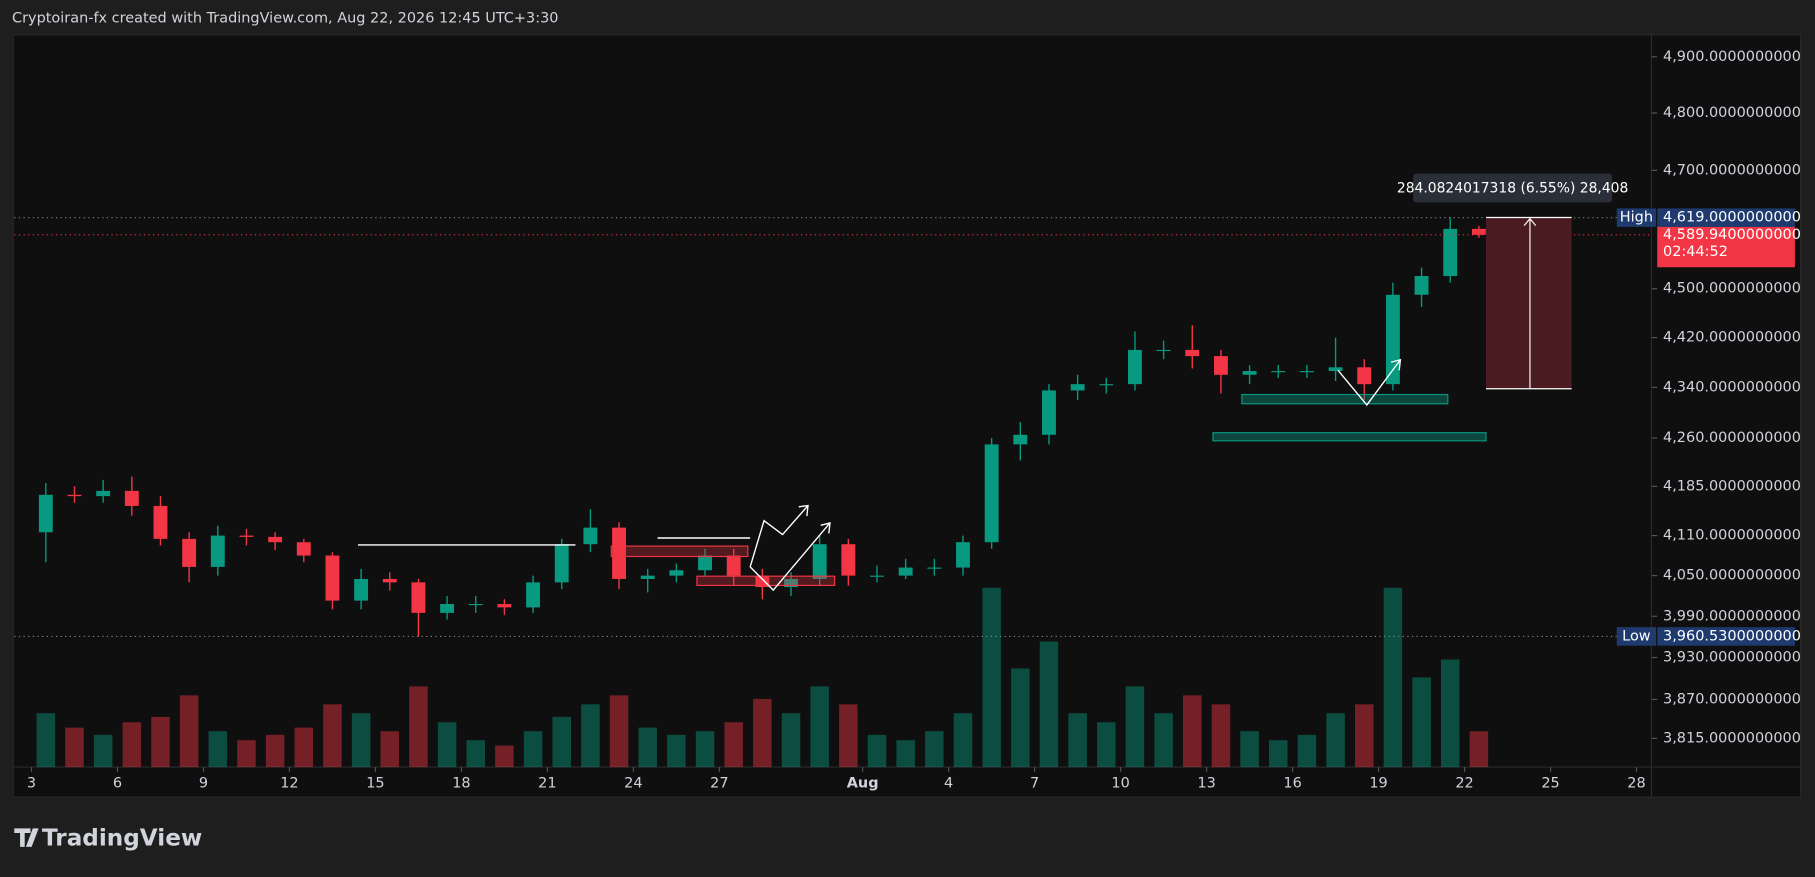  I want to click on x-tick-label: 19, so click(1378, 783).